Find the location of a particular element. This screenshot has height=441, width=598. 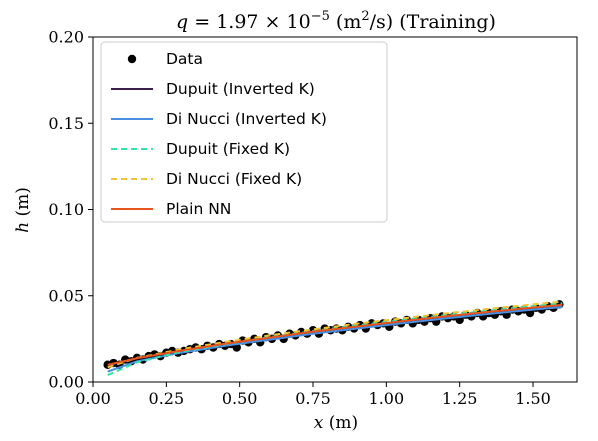

x-tick-label: 0.50 is located at coordinates (240, 398).